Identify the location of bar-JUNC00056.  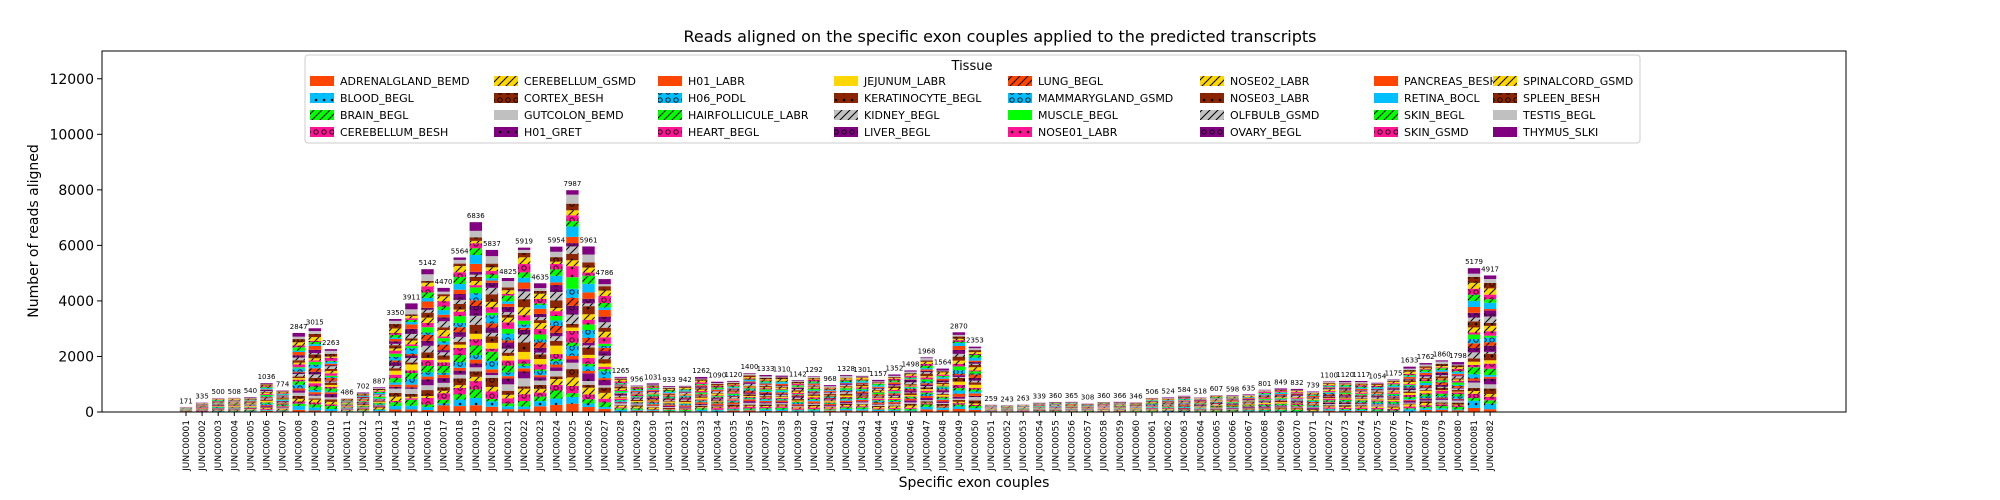
(1071, 406).